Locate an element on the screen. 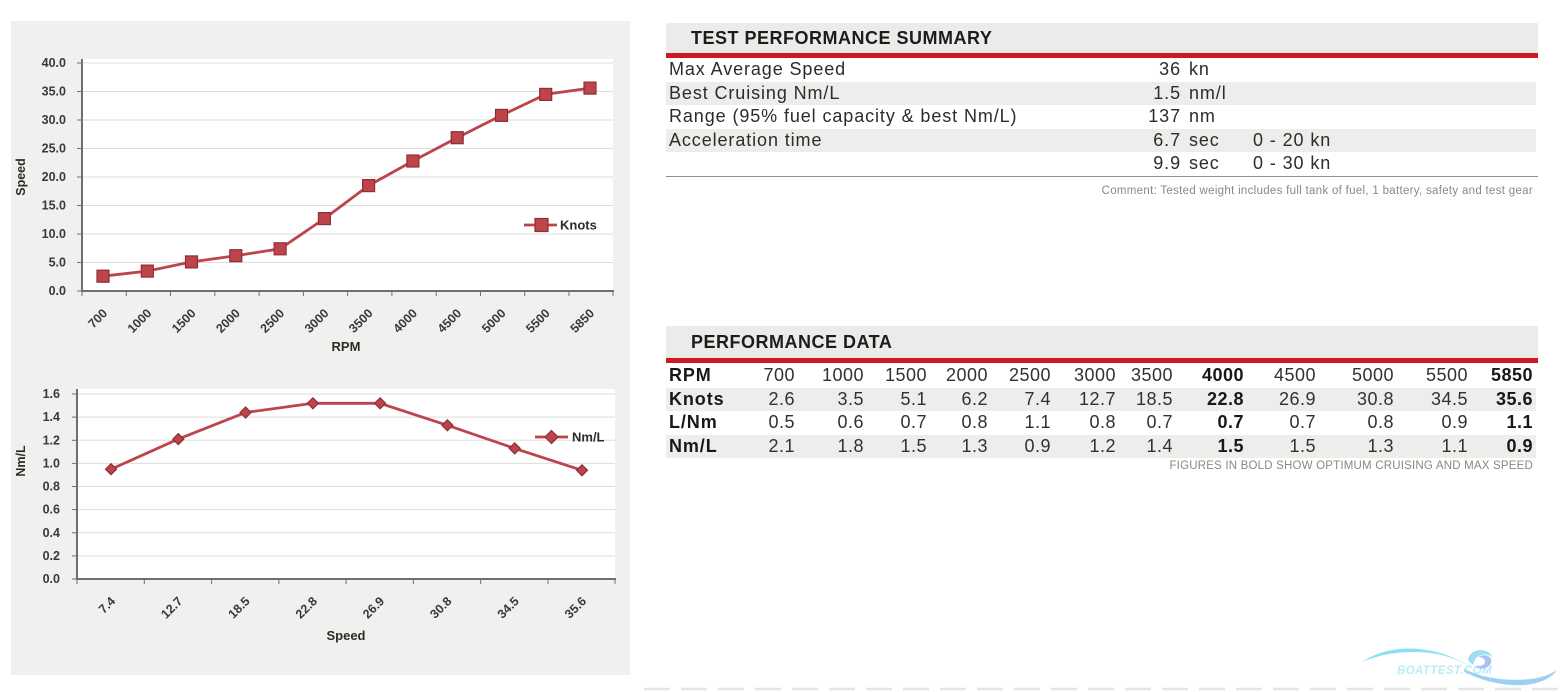 This screenshot has width=1560, height=692. svg-text: BOATTEST.COM is located at coordinates (1444, 671).